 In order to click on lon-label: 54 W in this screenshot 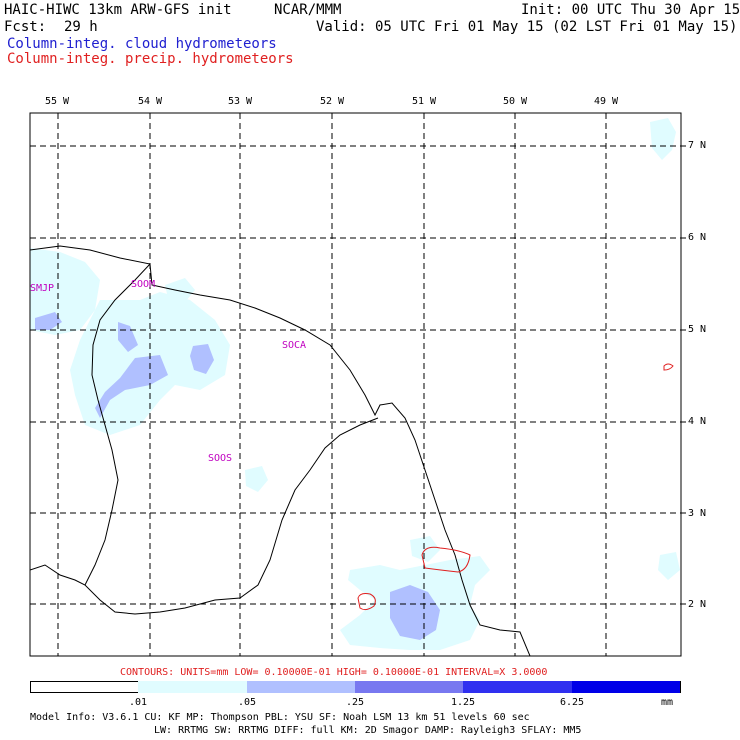, I will do `click(150, 101)`.